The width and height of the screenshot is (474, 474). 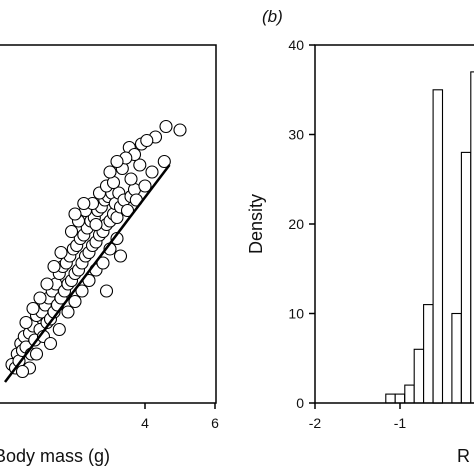 I want to click on y-axis-title-b: Density, so click(x=256, y=224).